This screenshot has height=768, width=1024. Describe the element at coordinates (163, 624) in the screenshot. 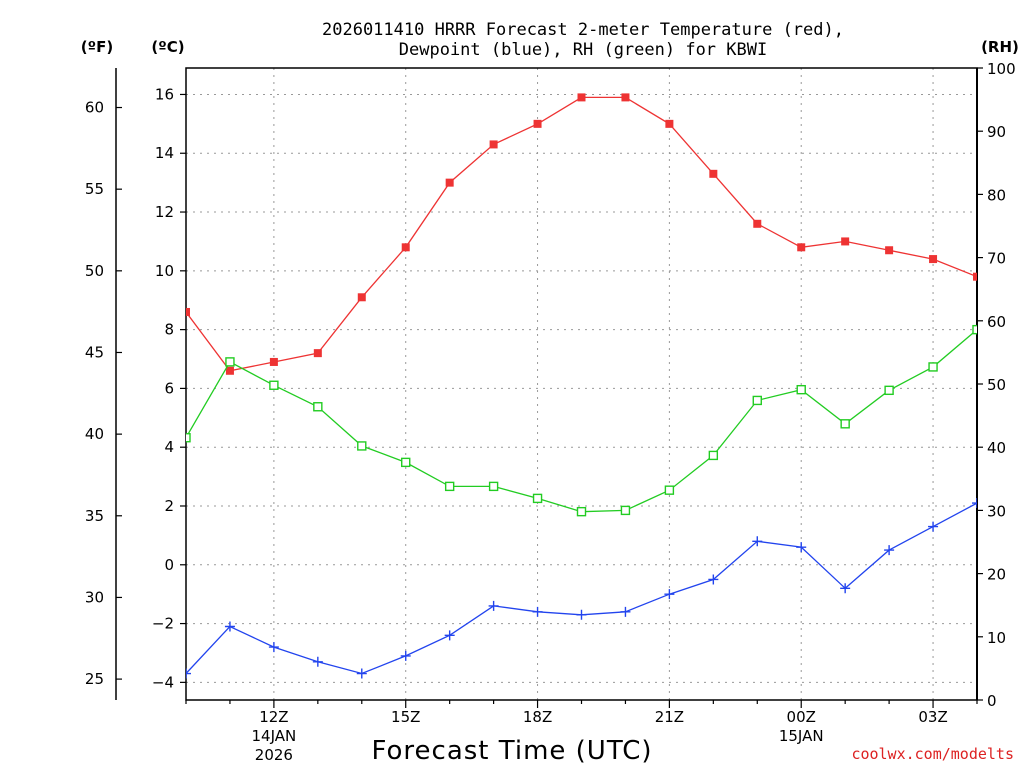

I see `celsius-tick-label: −2` at that location.